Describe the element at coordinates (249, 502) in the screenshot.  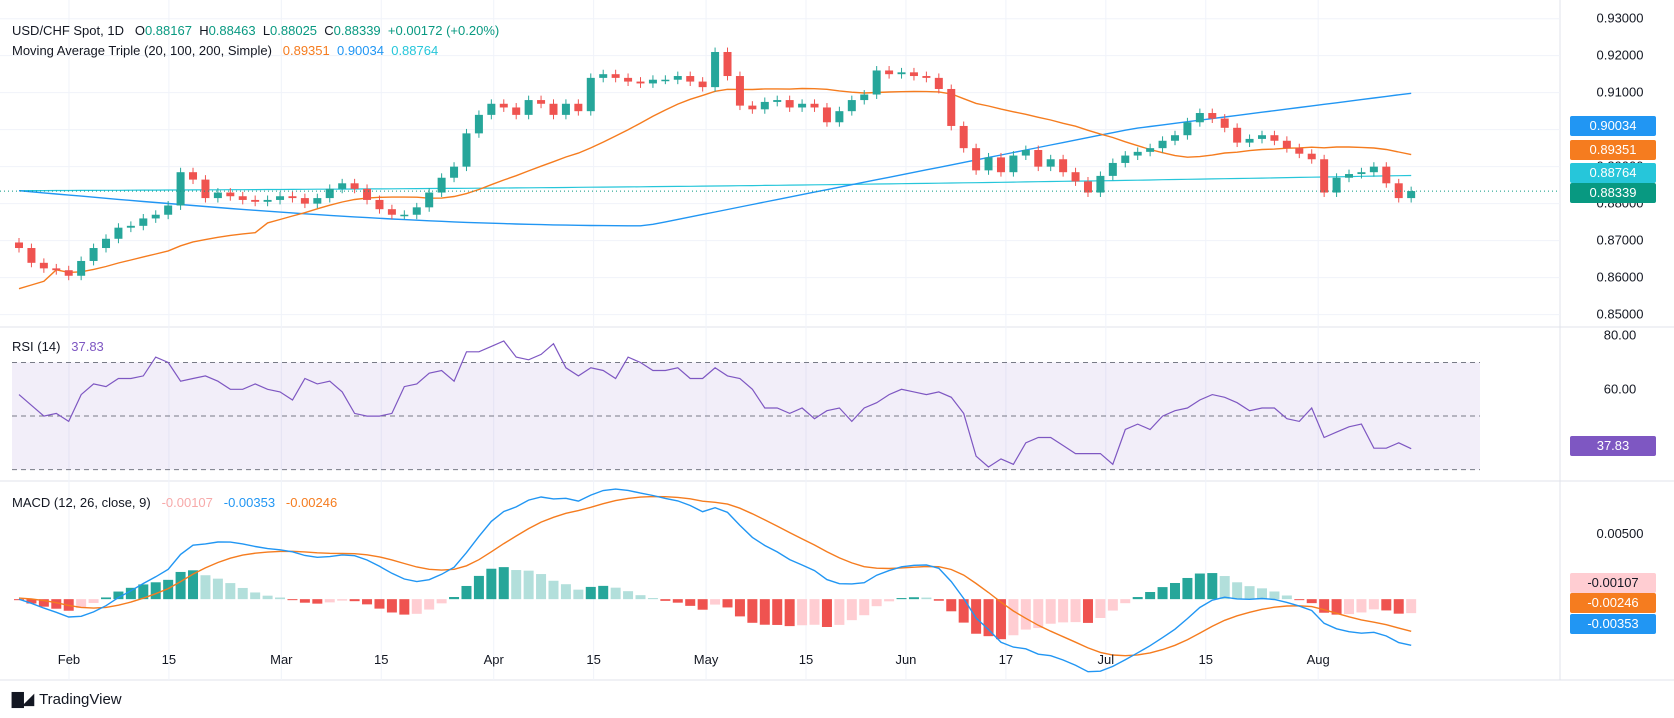
I see `macd-line-legend: -0.00353` at that location.